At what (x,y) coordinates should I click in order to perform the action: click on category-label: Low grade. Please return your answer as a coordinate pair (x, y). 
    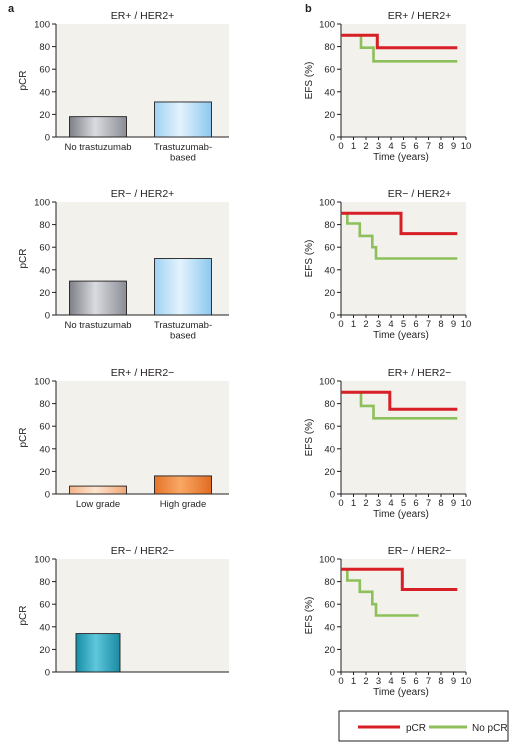
    Looking at the image, I should click on (98, 504).